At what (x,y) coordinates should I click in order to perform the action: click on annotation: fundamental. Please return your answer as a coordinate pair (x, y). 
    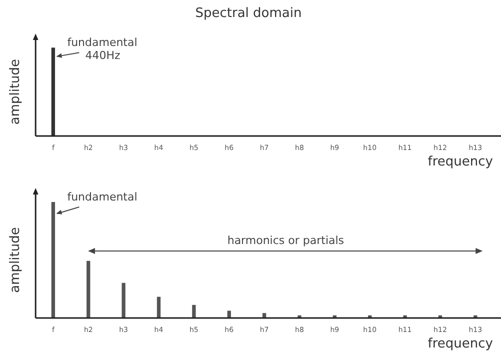
    Looking at the image, I should click on (102, 197).